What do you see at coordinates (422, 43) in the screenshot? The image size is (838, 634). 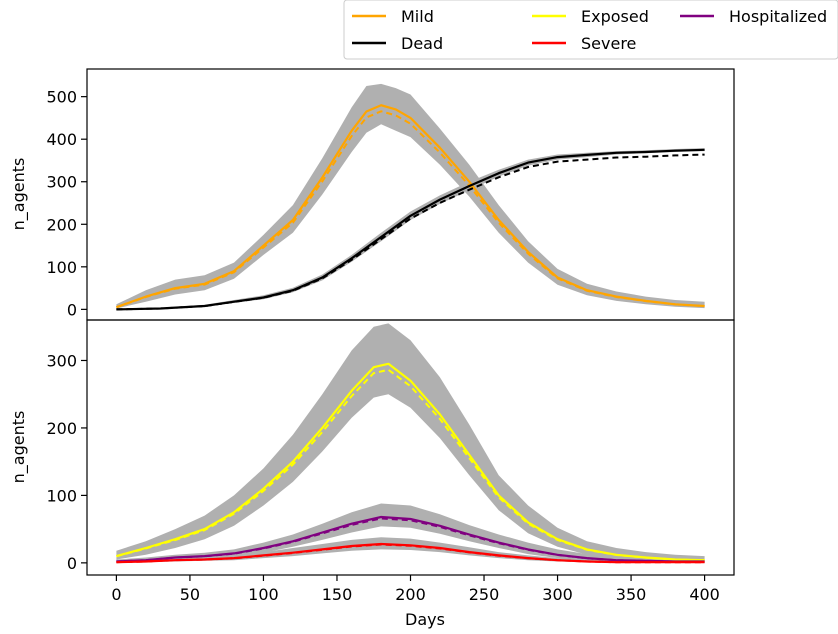 I see `legend-label-dead: Dead` at bounding box center [422, 43].